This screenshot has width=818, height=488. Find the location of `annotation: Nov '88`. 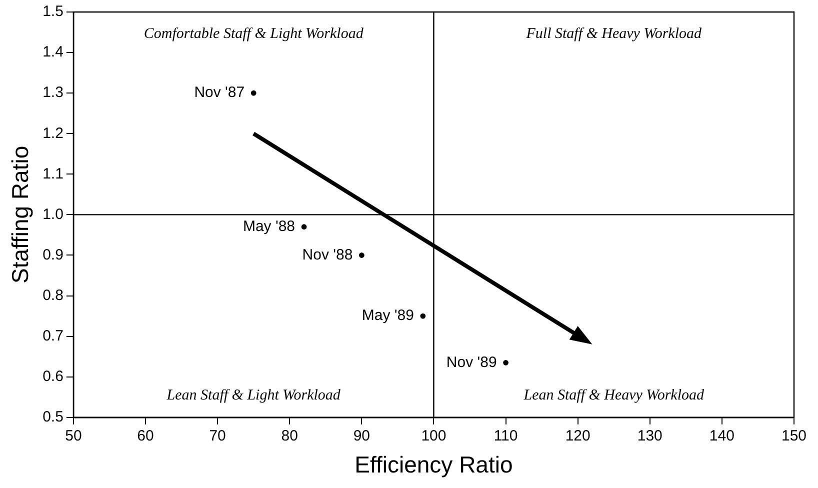

annotation: Nov '88 is located at coordinates (327, 255).